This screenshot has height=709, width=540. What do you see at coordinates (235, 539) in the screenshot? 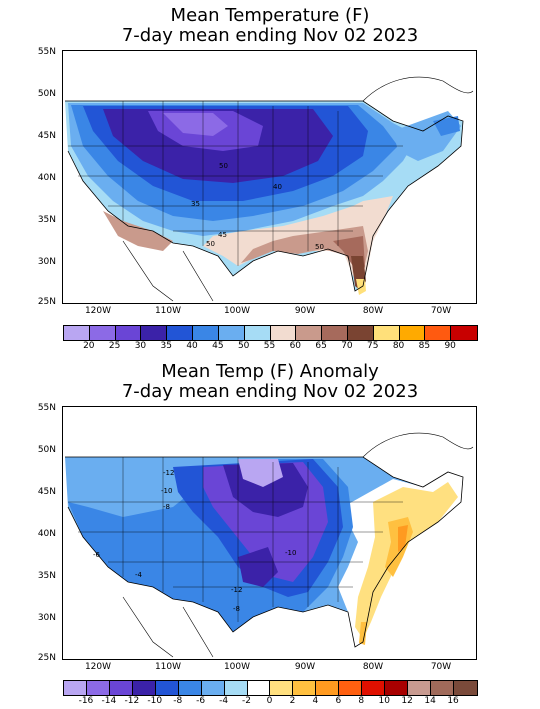
I see `panel2-state-lines` at bounding box center [235, 539].